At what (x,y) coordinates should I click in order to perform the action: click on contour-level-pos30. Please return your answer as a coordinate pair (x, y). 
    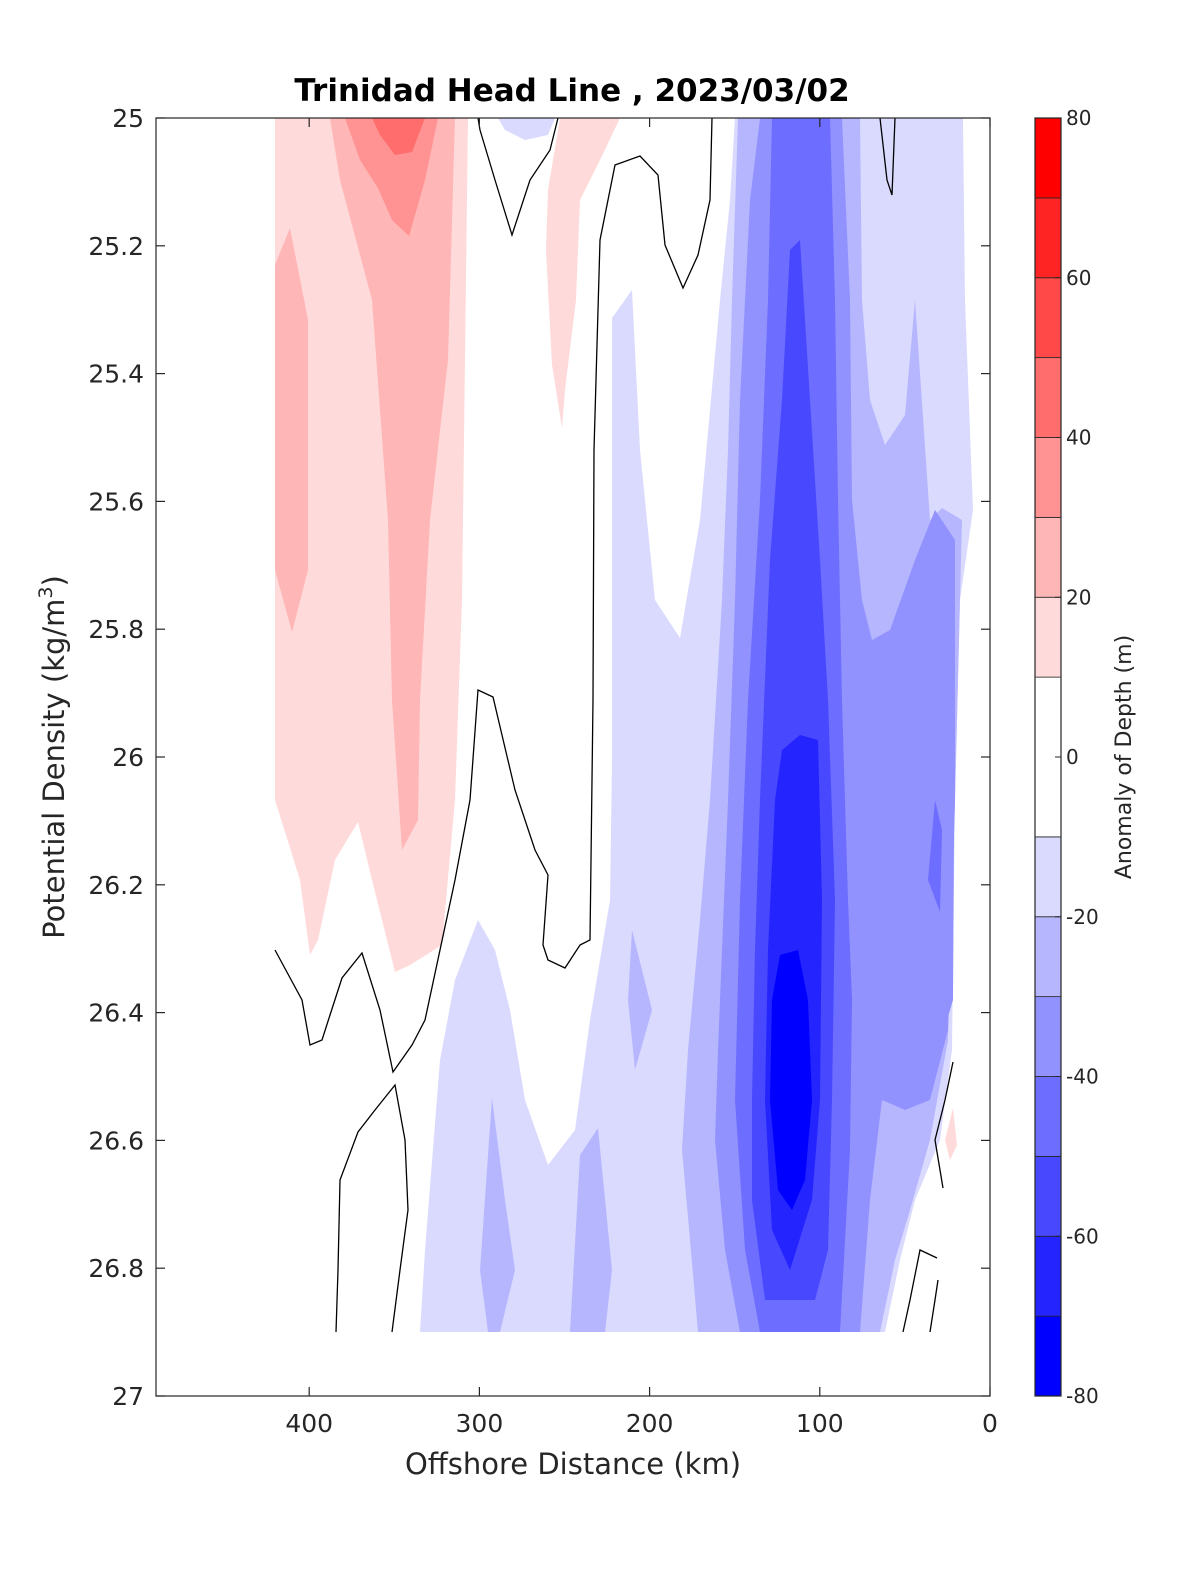
    Looking at the image, I should click on (391, 177).